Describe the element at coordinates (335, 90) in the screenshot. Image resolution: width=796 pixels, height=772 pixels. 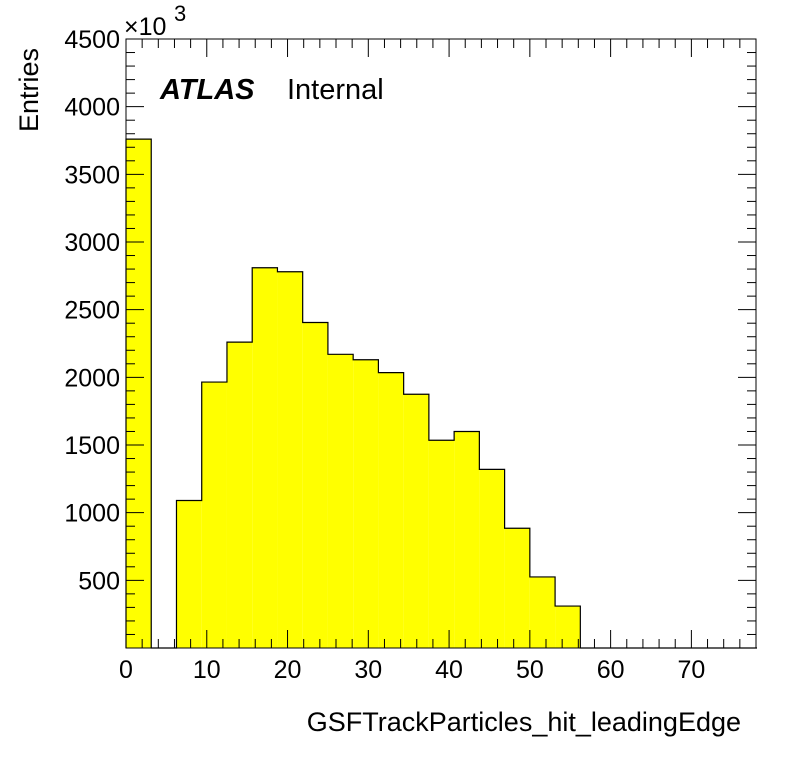
I see `internal-label: Internal` at that location.